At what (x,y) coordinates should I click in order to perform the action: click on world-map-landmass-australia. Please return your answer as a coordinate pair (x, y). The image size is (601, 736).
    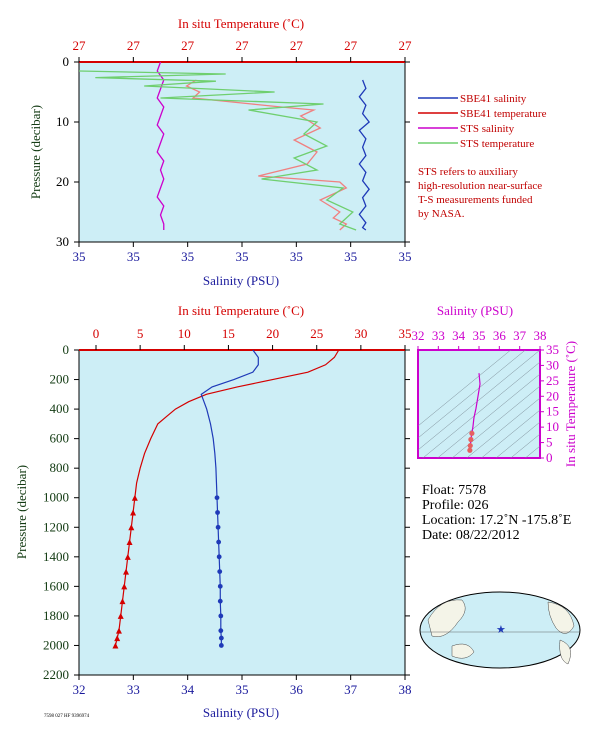
    Looking at the image, I should click on (463, 651).